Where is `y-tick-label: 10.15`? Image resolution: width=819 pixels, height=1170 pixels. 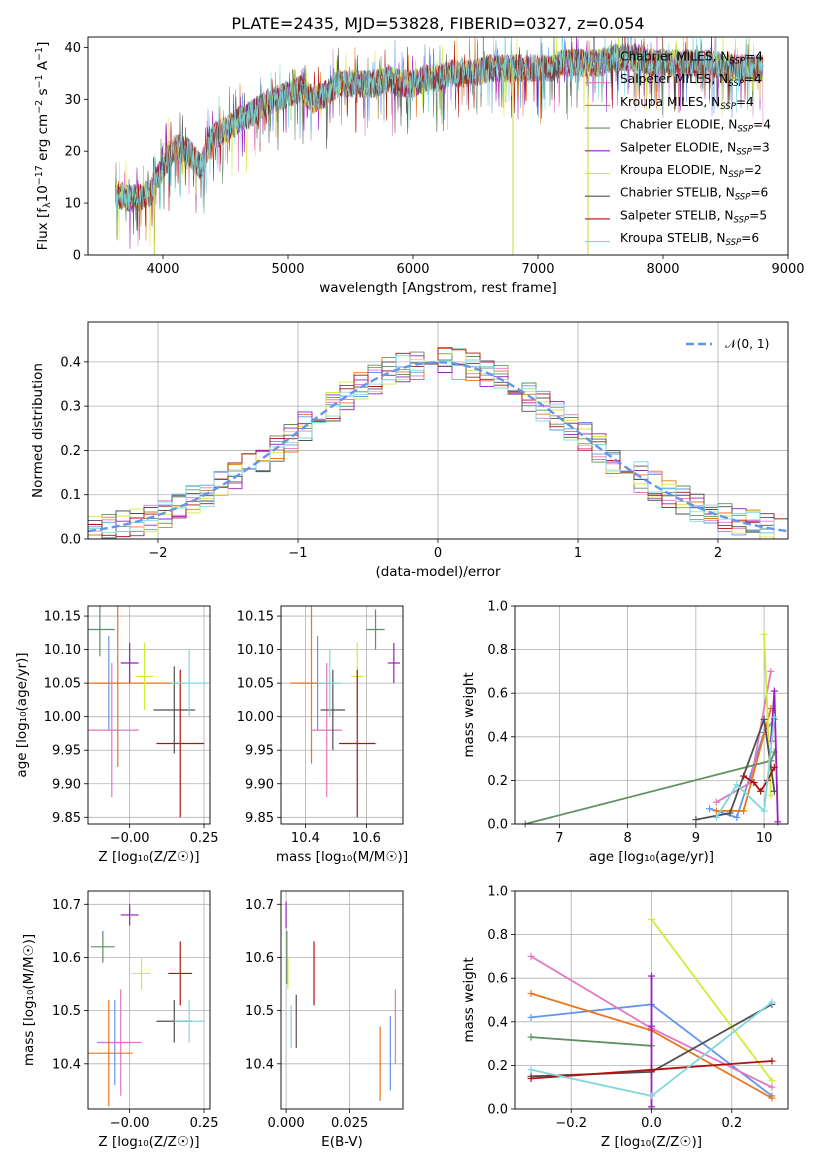
y-tick-label: 10.15 is located at coordinates (255, 617).